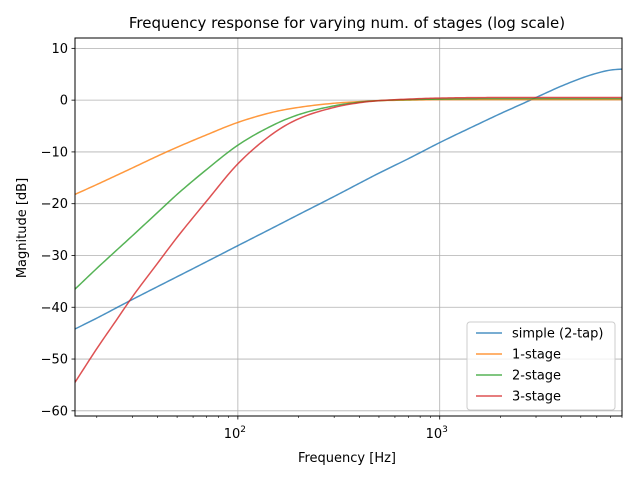 The width and height of the screenshot is (640, 480). Describe the element at coordinates (22, 228) in the screenshot. I see `y-axis-label: Magnitude [dB]` at that location.